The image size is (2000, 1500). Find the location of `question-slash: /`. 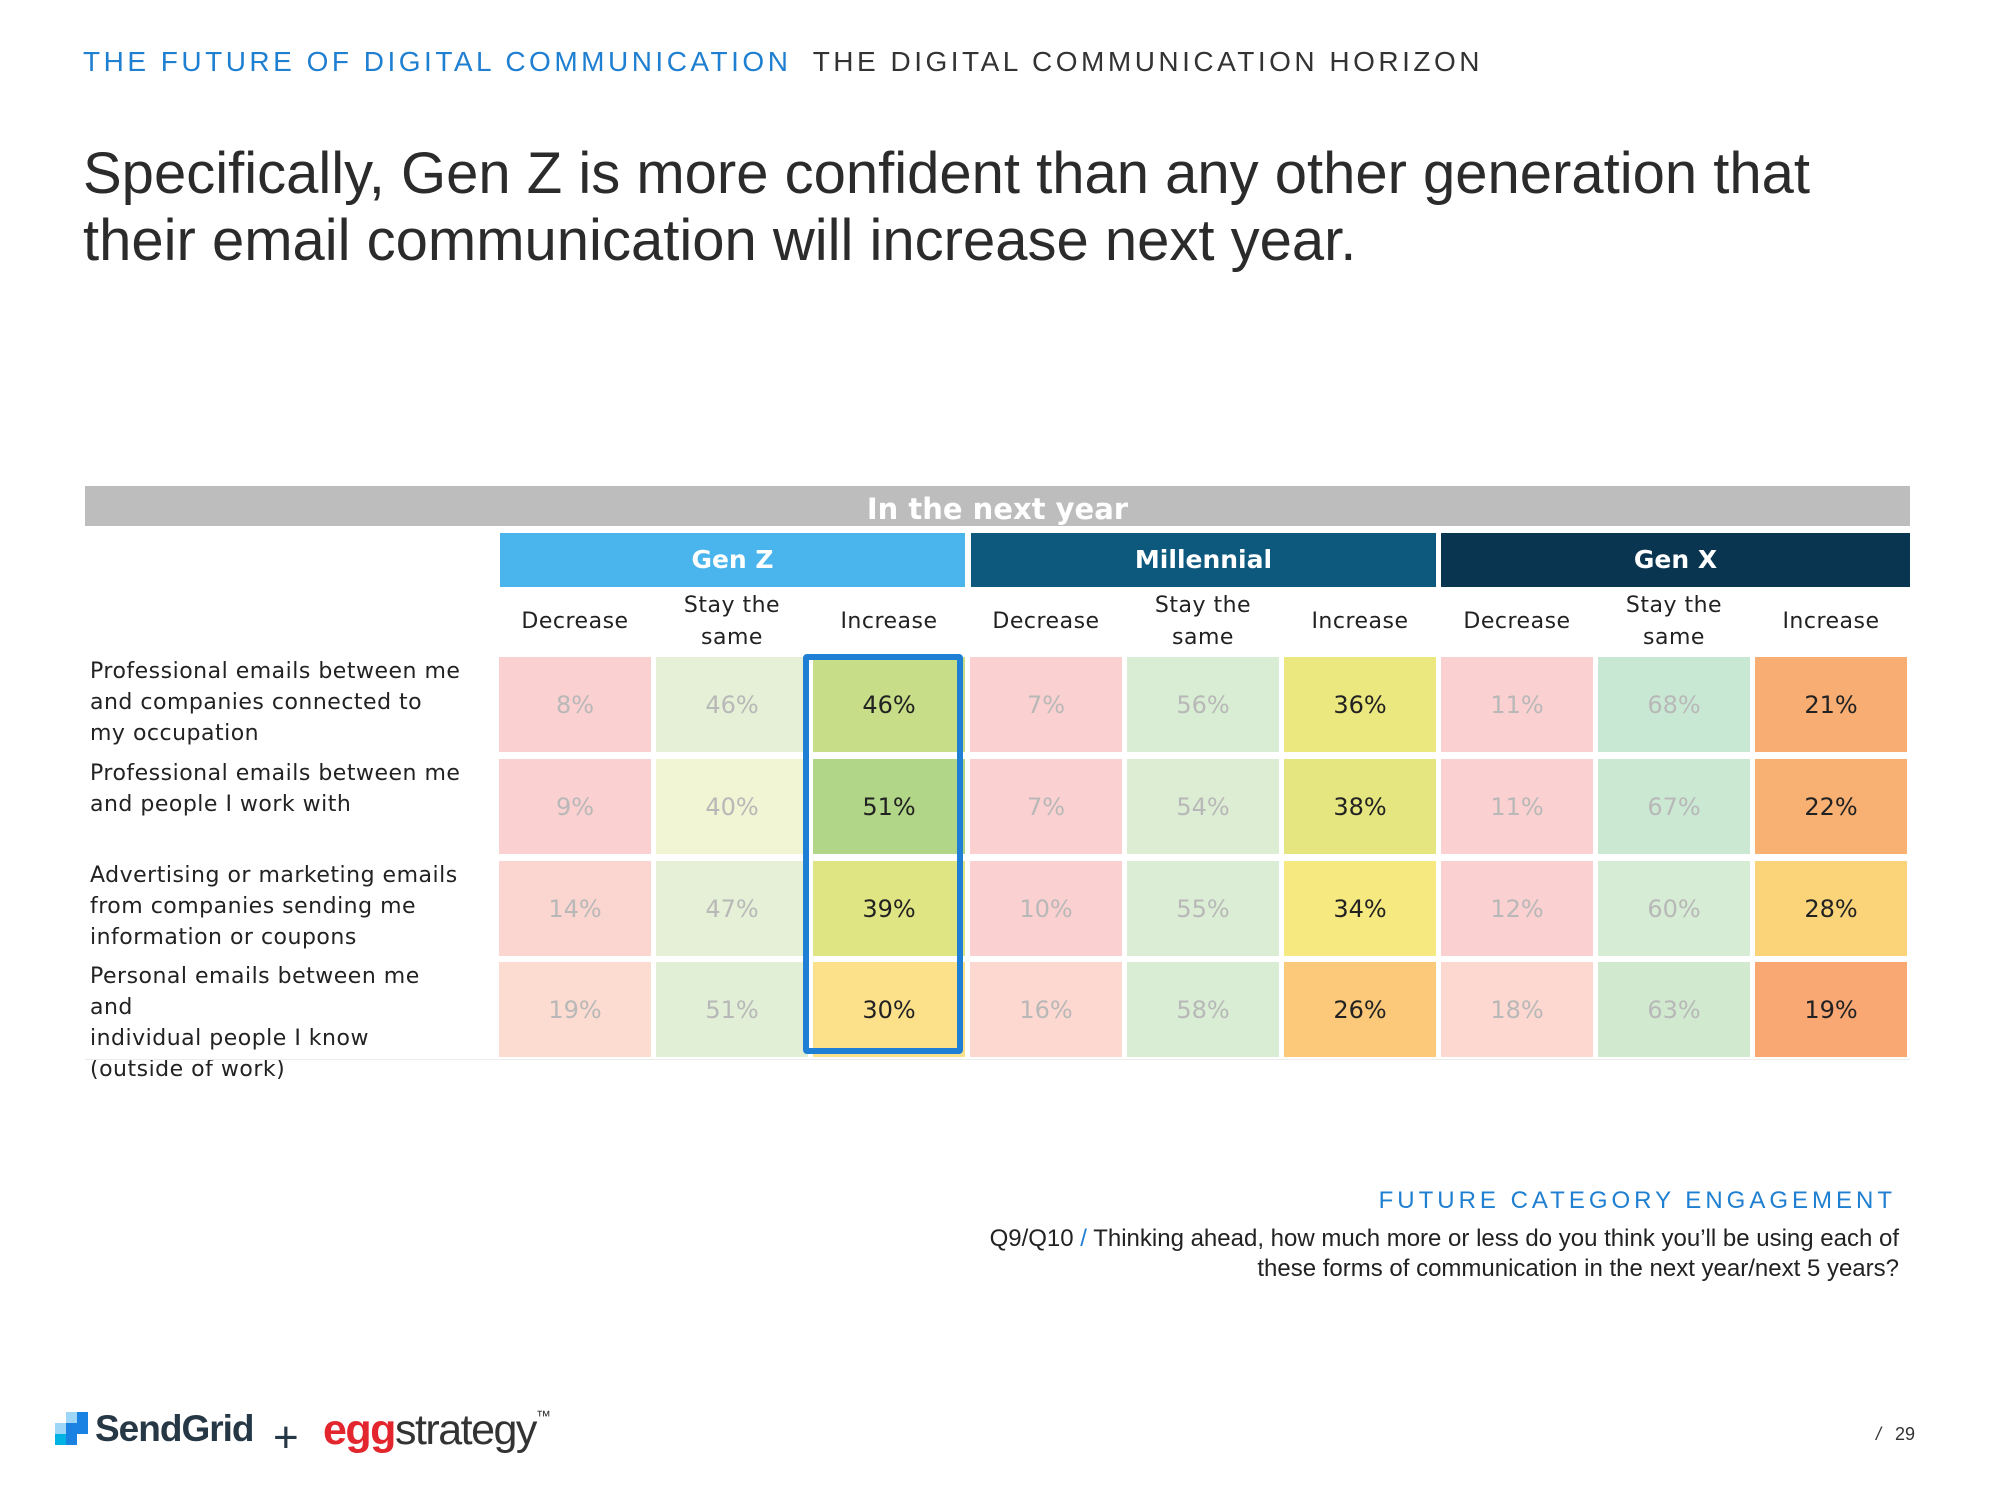

question-slash: / is located at coordinates (1083, 1238).